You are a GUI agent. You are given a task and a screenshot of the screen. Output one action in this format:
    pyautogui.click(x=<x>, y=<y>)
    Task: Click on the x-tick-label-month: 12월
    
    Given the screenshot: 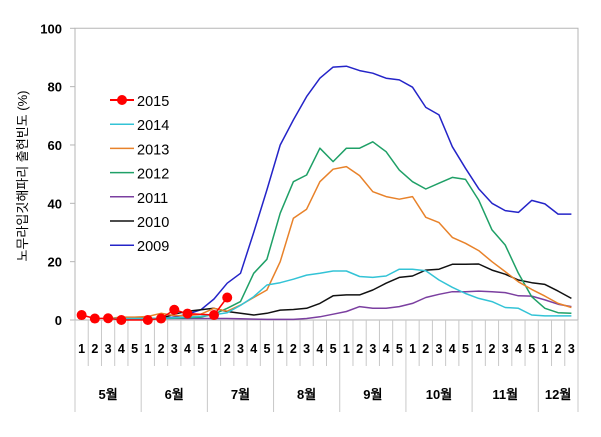 What is the action you would take?
    pyautogui.click(x=558, y=394)
    